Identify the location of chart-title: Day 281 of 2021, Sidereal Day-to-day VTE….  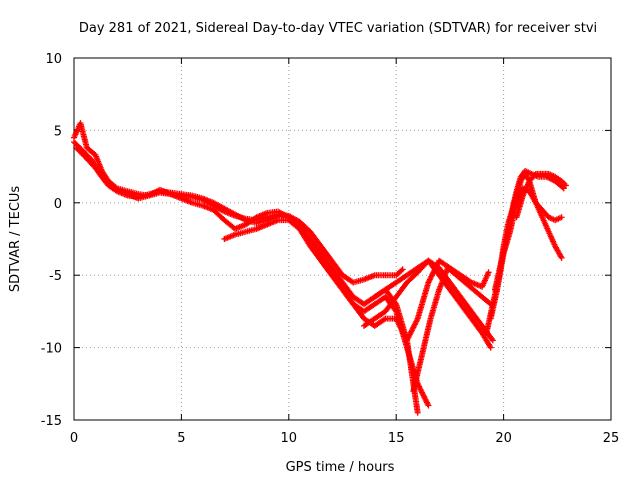
(338, 28).